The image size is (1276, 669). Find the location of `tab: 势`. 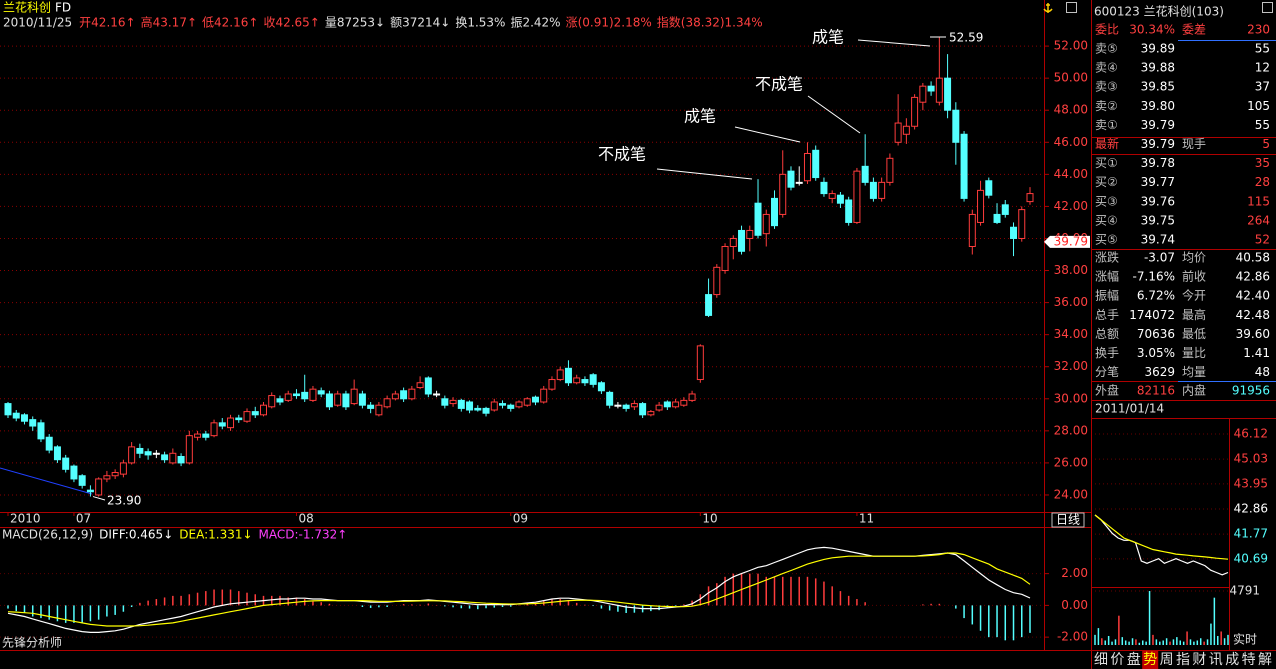

tab: 势 is located at coordinates (1150, 660).